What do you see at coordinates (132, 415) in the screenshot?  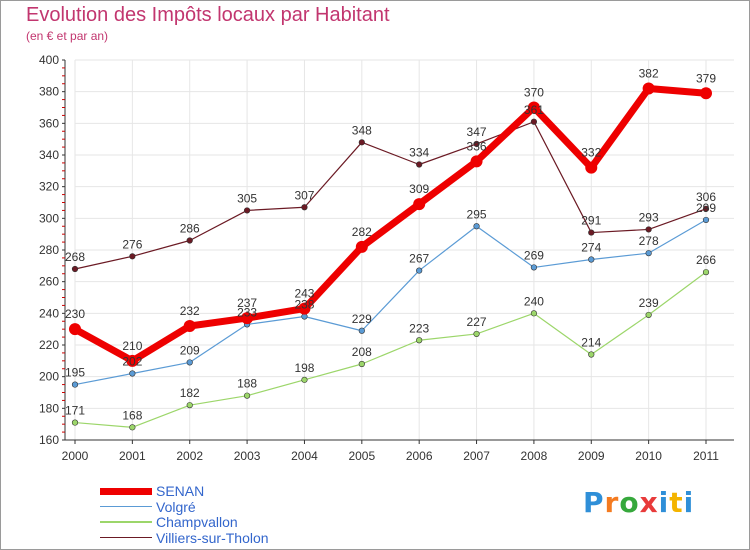 I see `data-label: 168` at bounding box center [132, 415].